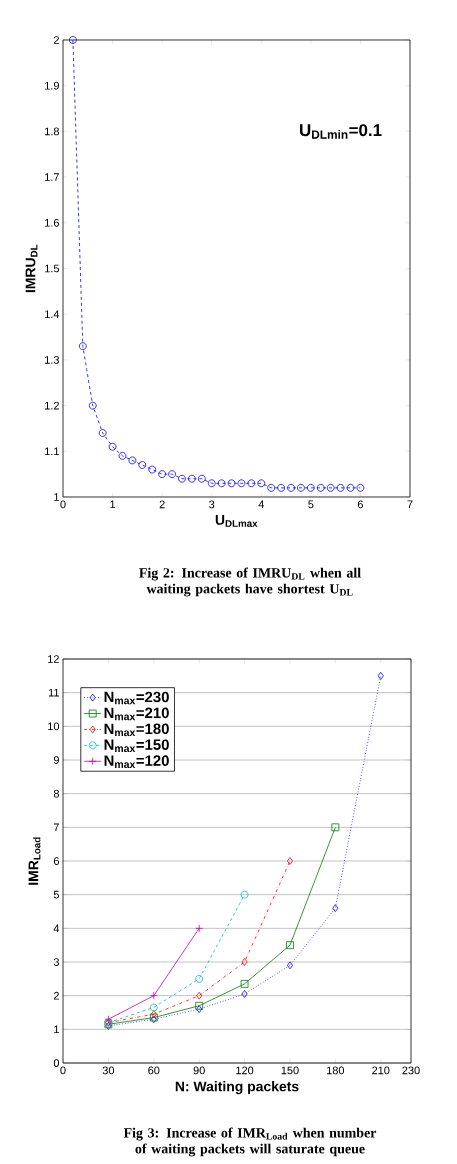 The image size is (457, 1164). Describe the element at coordinates (54, 726) in the screenshot. I see `y-tick-label: 10` at that location.